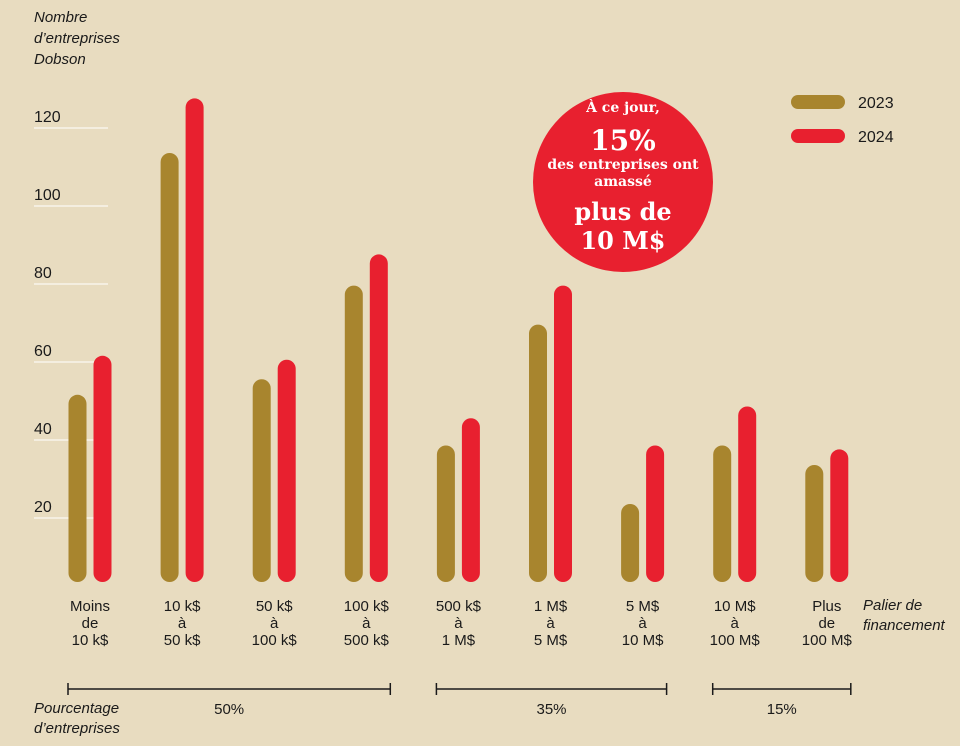  What do you see at coordinates (842, 120) in the screenshot?
I see `legend: 2023 2024` at bounding box center [842, 120].